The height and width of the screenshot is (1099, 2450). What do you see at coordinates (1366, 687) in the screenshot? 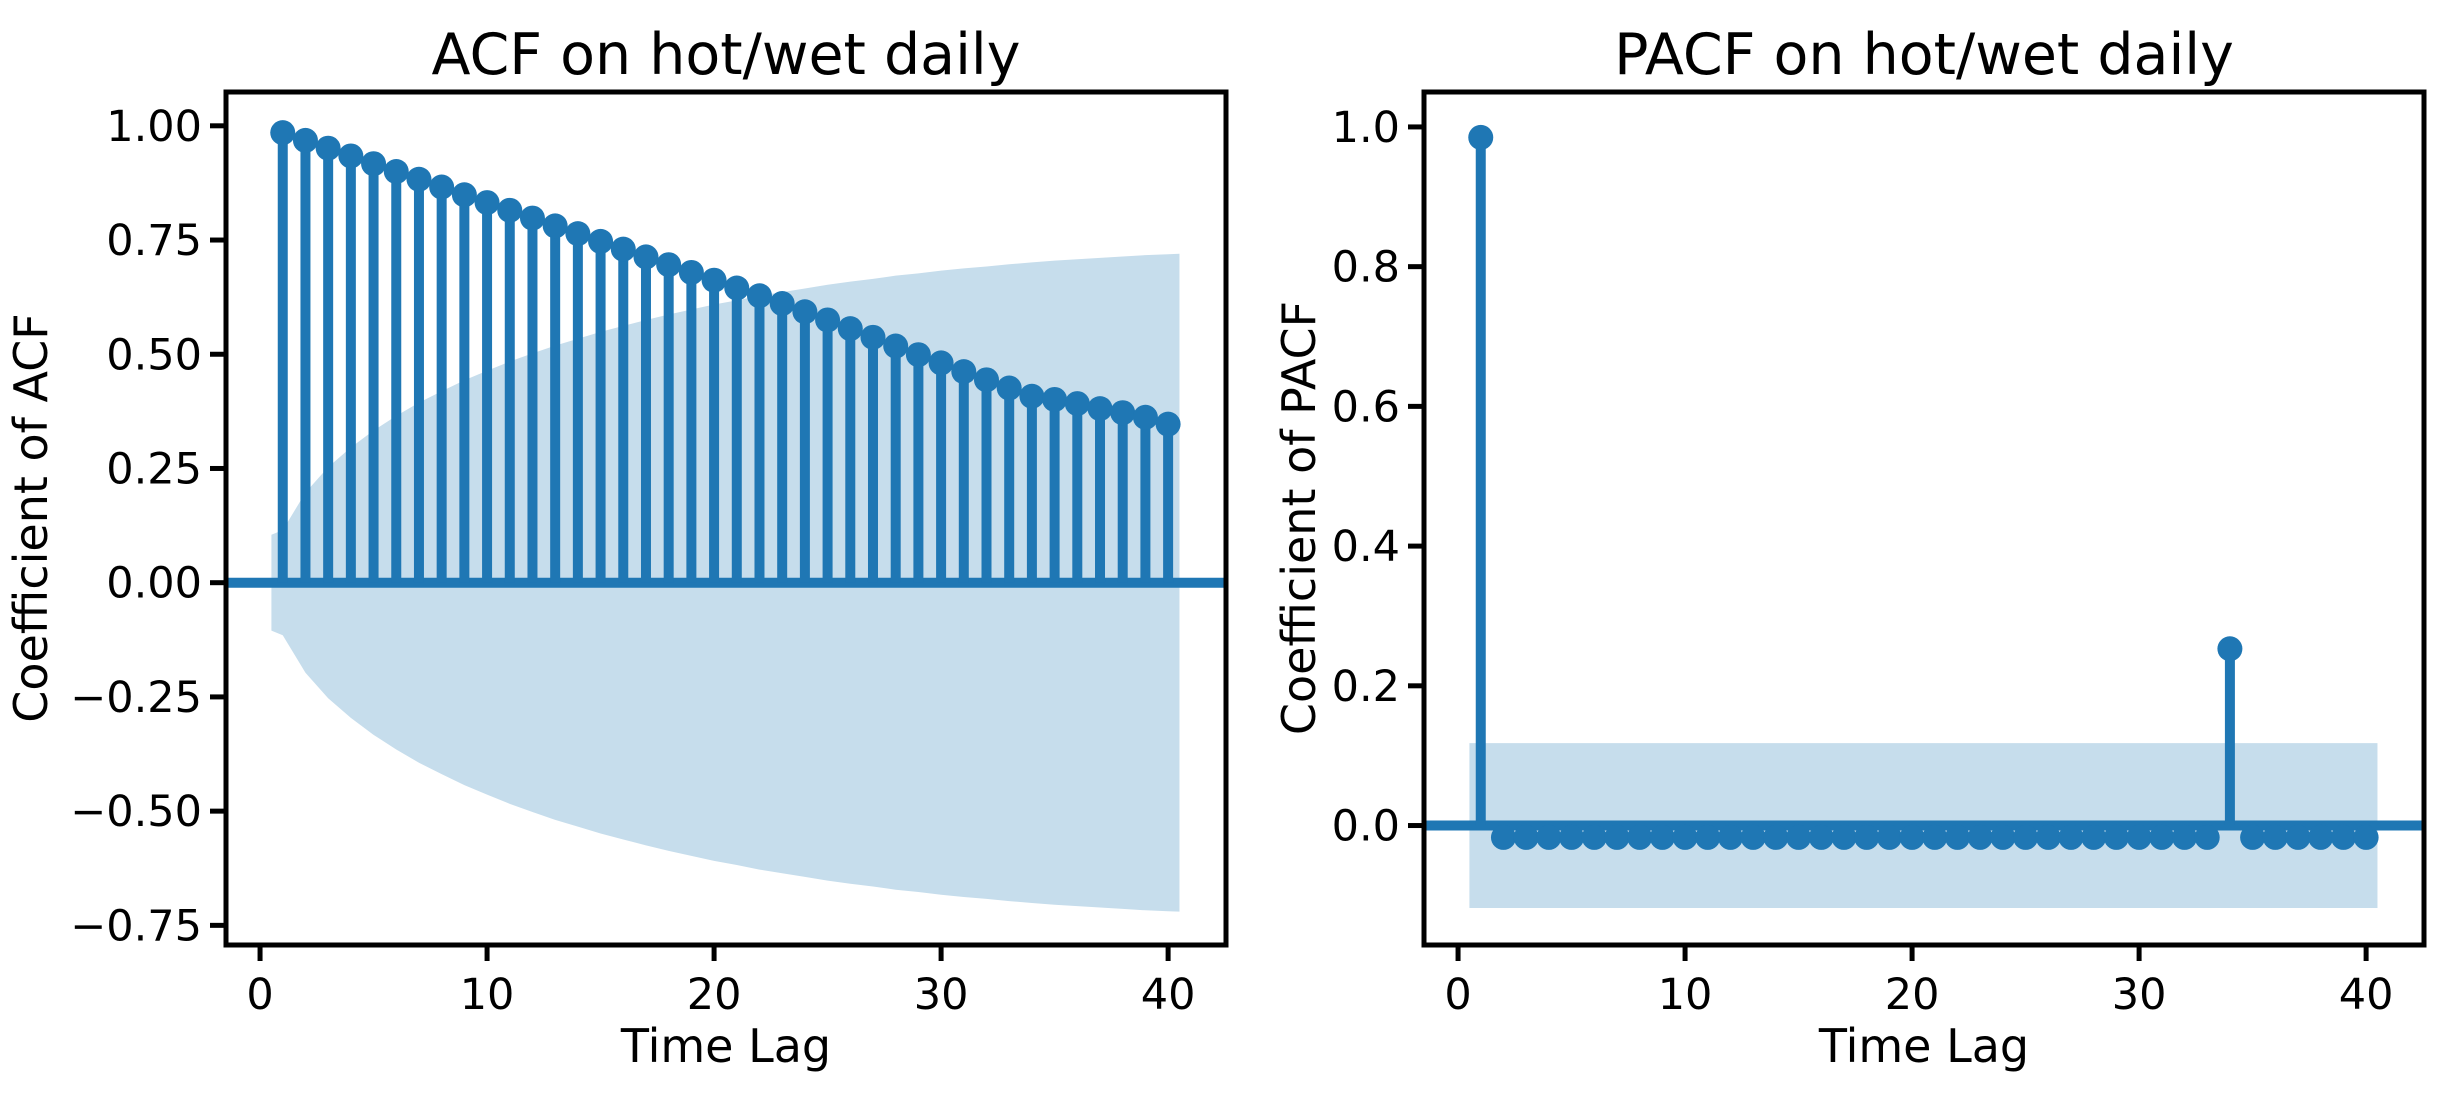
I see `pacf-y-tick-label: 0.2` at bounding box center [1366, 687].